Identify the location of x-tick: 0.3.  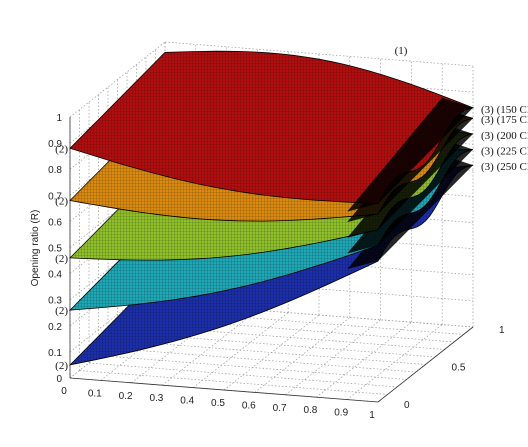
(156, 398).